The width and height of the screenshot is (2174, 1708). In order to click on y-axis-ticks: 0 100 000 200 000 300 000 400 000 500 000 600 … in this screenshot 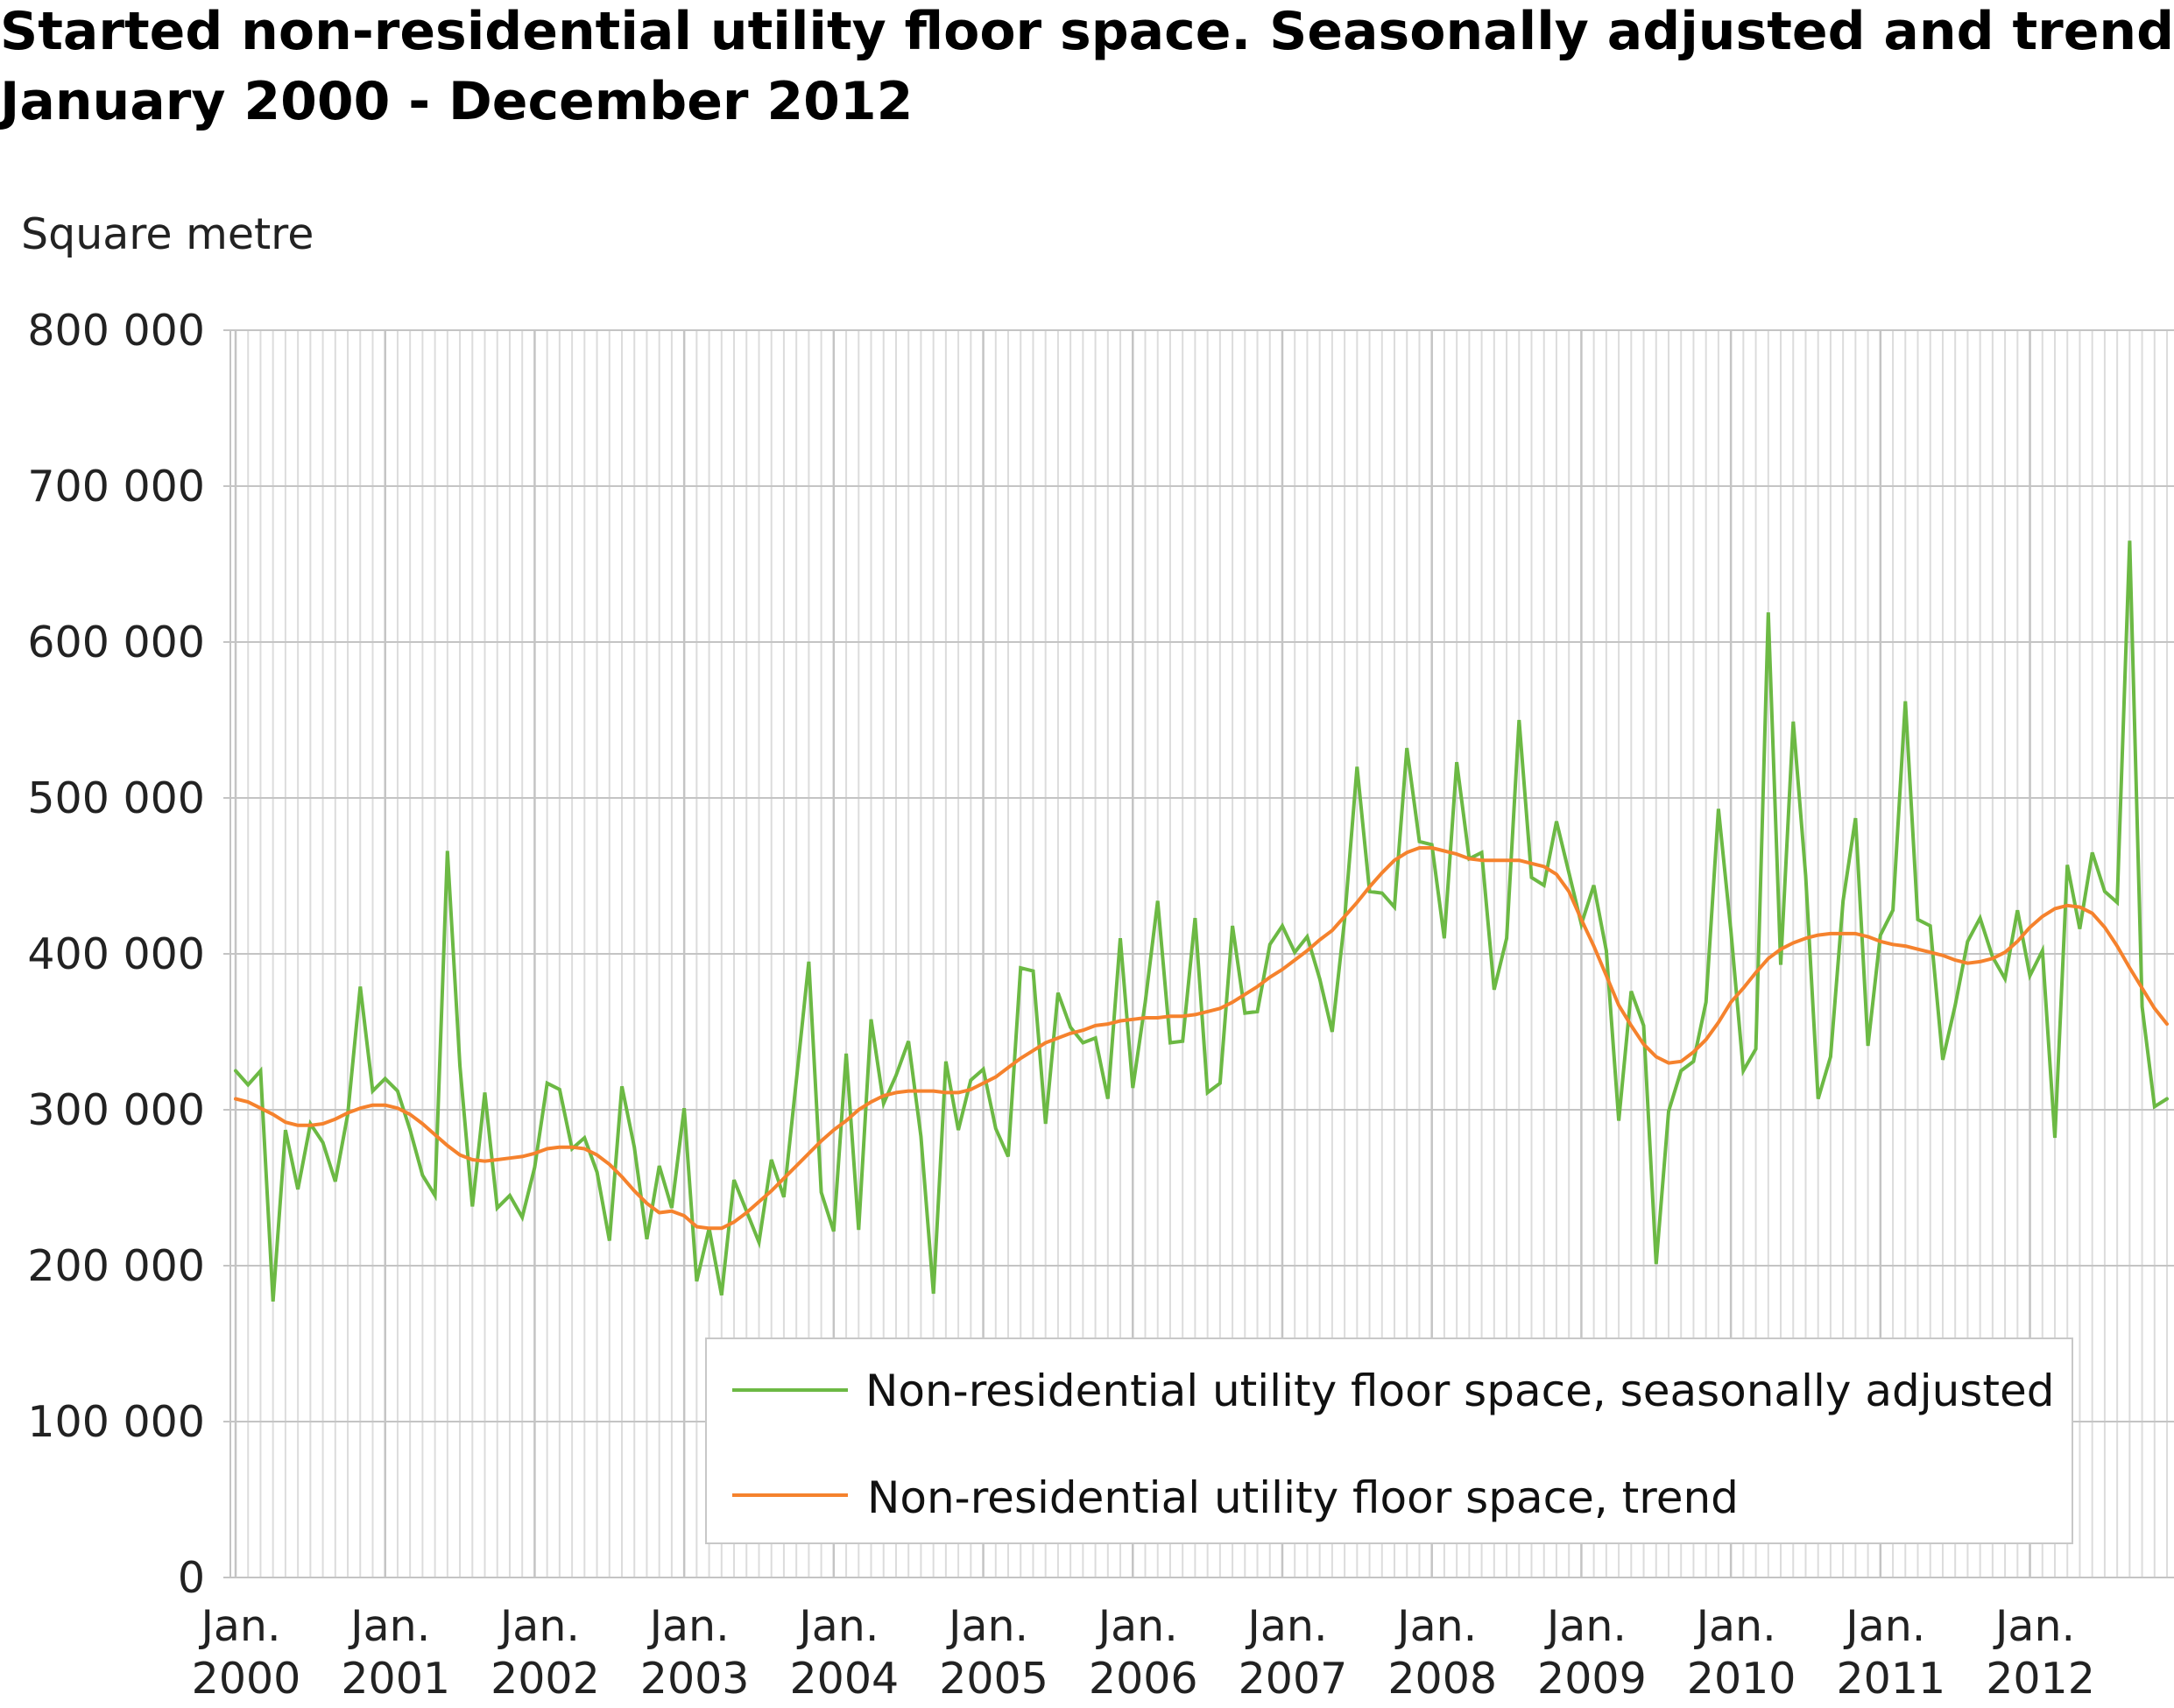, I will do `click(116, 955)`.